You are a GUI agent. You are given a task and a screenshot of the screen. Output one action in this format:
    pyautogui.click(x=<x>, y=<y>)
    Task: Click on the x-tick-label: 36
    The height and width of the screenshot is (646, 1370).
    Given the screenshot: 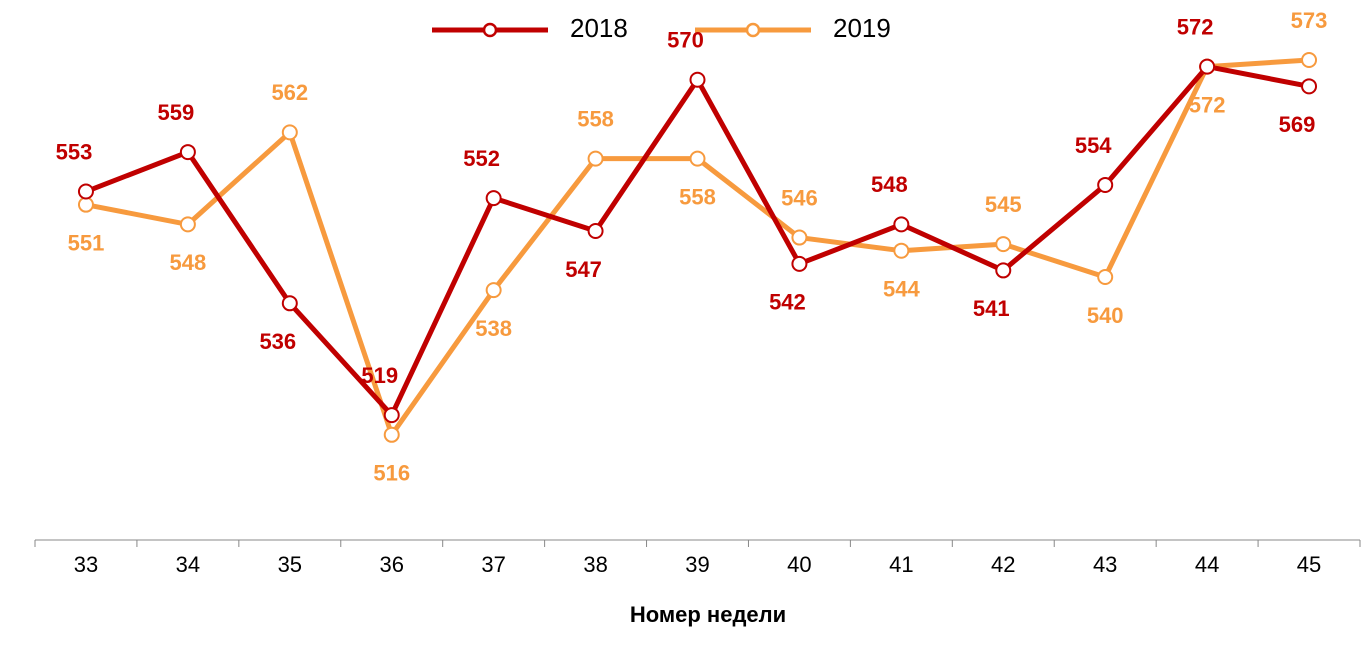 What is the action you would take?
    pyautogui.click(x=391, y=564)
    